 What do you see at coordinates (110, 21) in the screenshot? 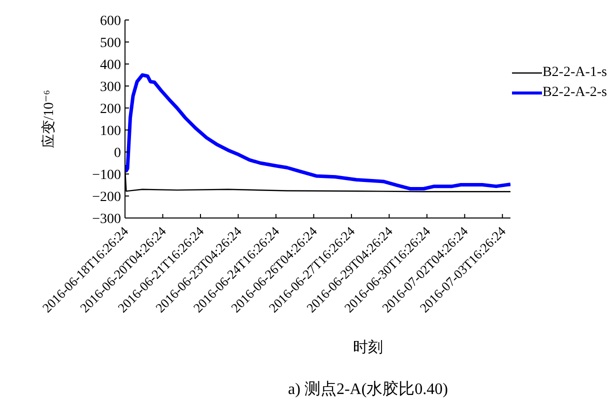
I see `y-tick-label: 600` at bounding box center [110, 21].